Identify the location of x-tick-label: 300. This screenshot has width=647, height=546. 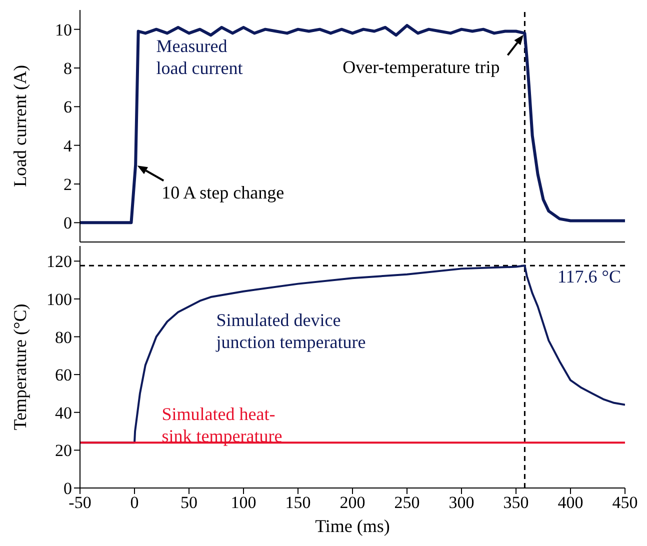
(461, 502).